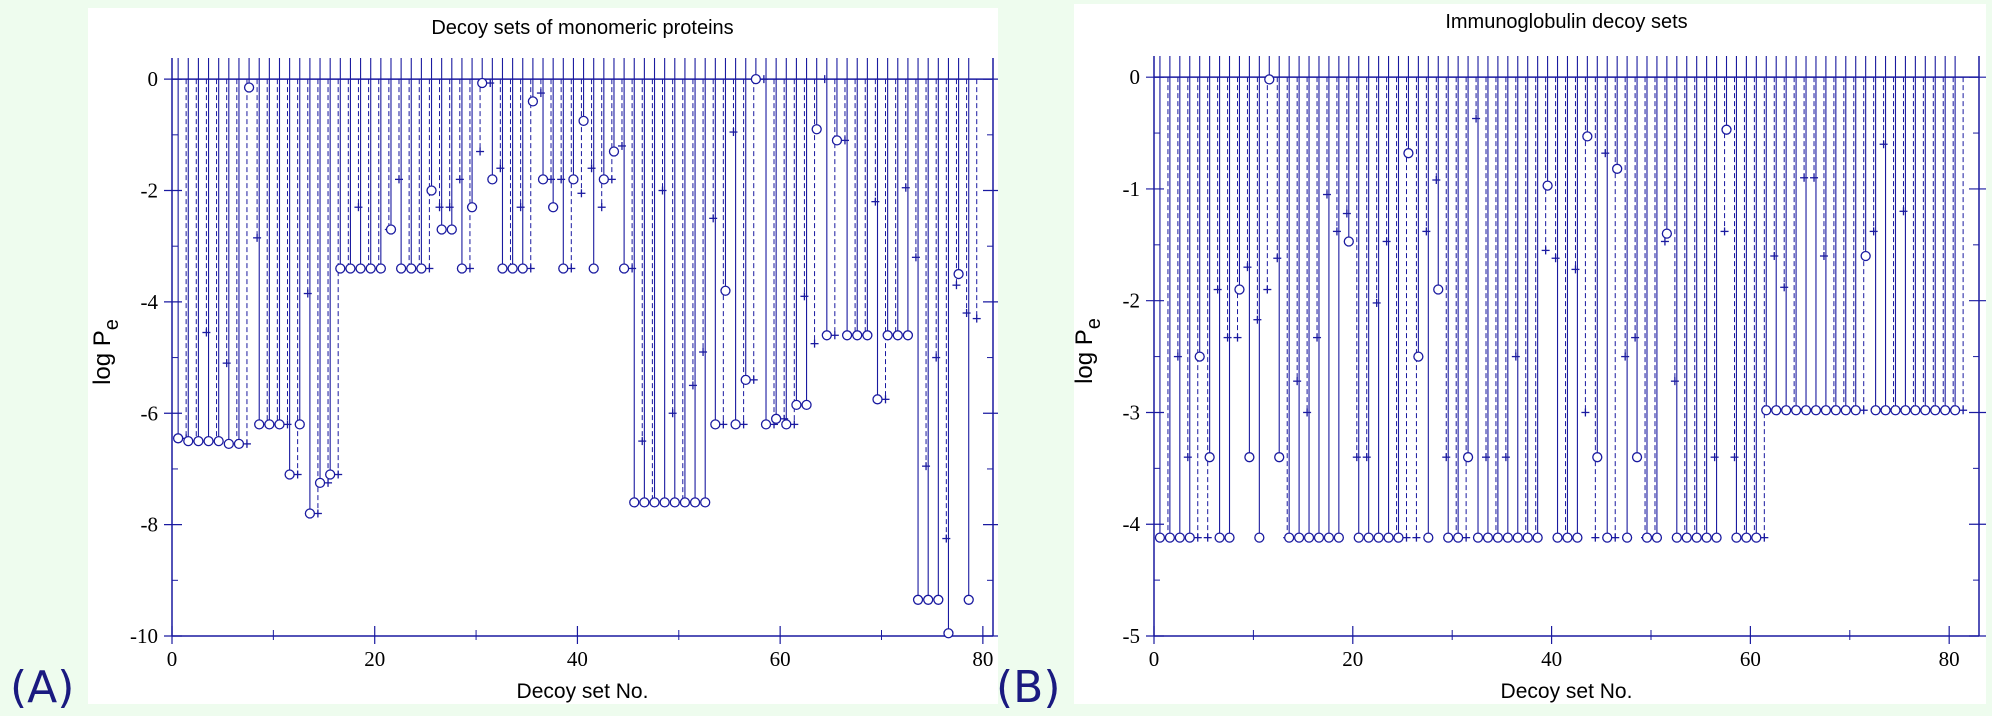 This screenshot has width=1992, height=716. What do you see at coordinates (42, 687) in the screenshot?
I see `panel-label-a: (A)` at bounding box center [42, 687].